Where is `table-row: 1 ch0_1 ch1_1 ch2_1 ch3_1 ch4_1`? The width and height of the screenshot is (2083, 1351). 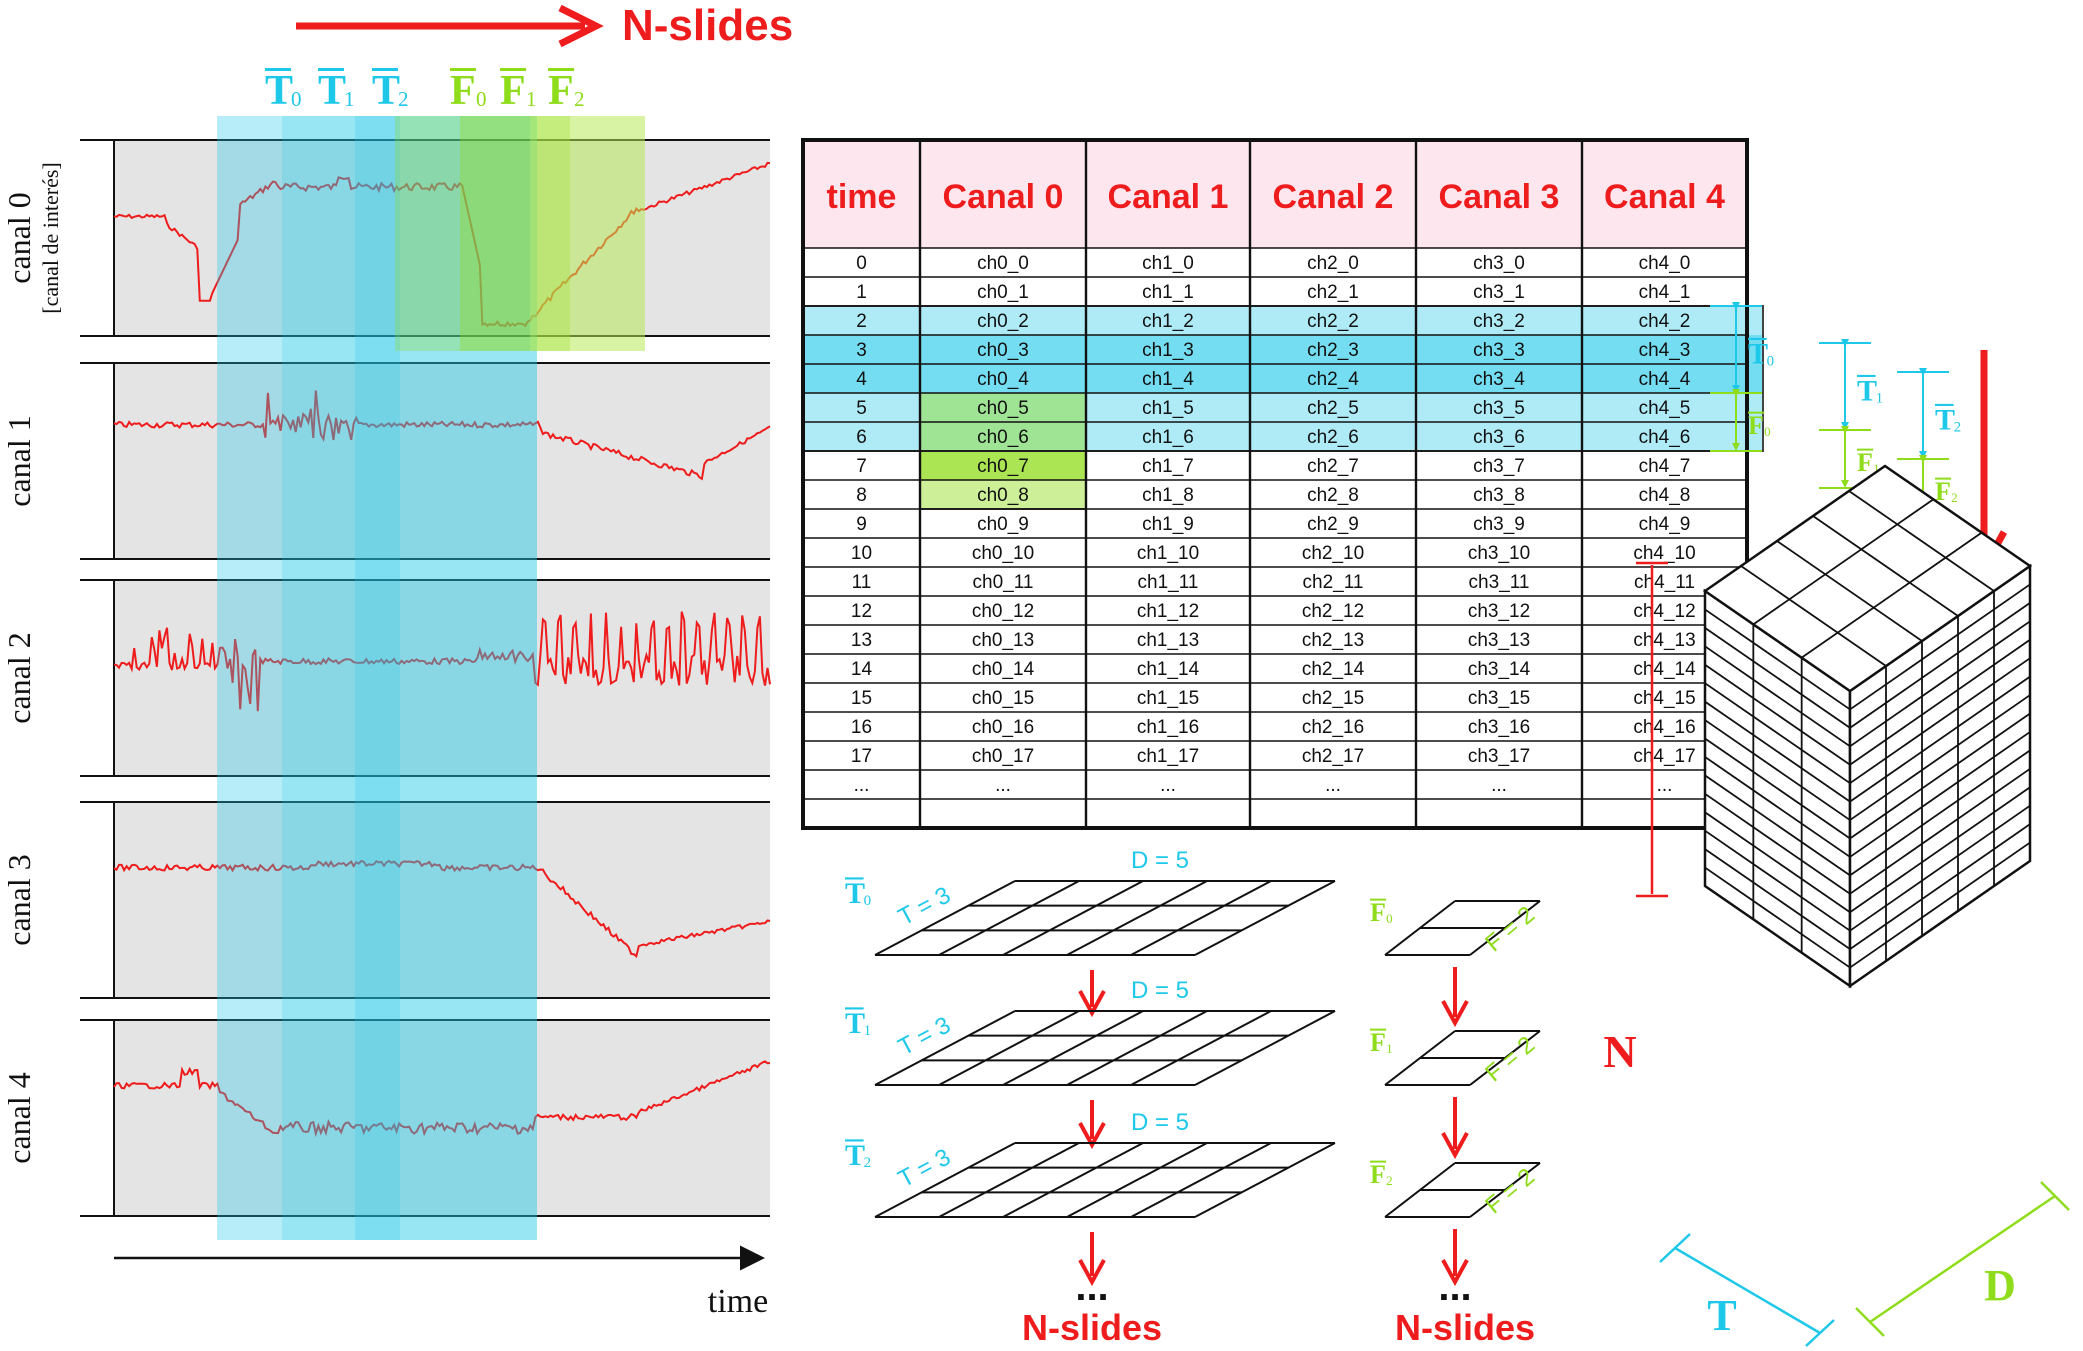 table-row: 1 ch0_1 ch1_1 ch2_1 ch3_1 ch4_1 is located at coordinates (1273, 292).